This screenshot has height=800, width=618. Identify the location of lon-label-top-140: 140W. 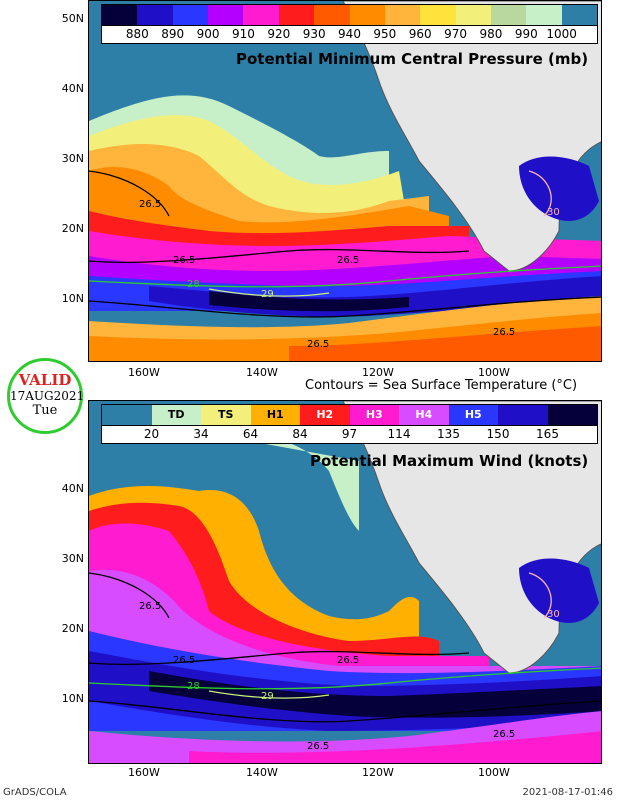
(262, 372).